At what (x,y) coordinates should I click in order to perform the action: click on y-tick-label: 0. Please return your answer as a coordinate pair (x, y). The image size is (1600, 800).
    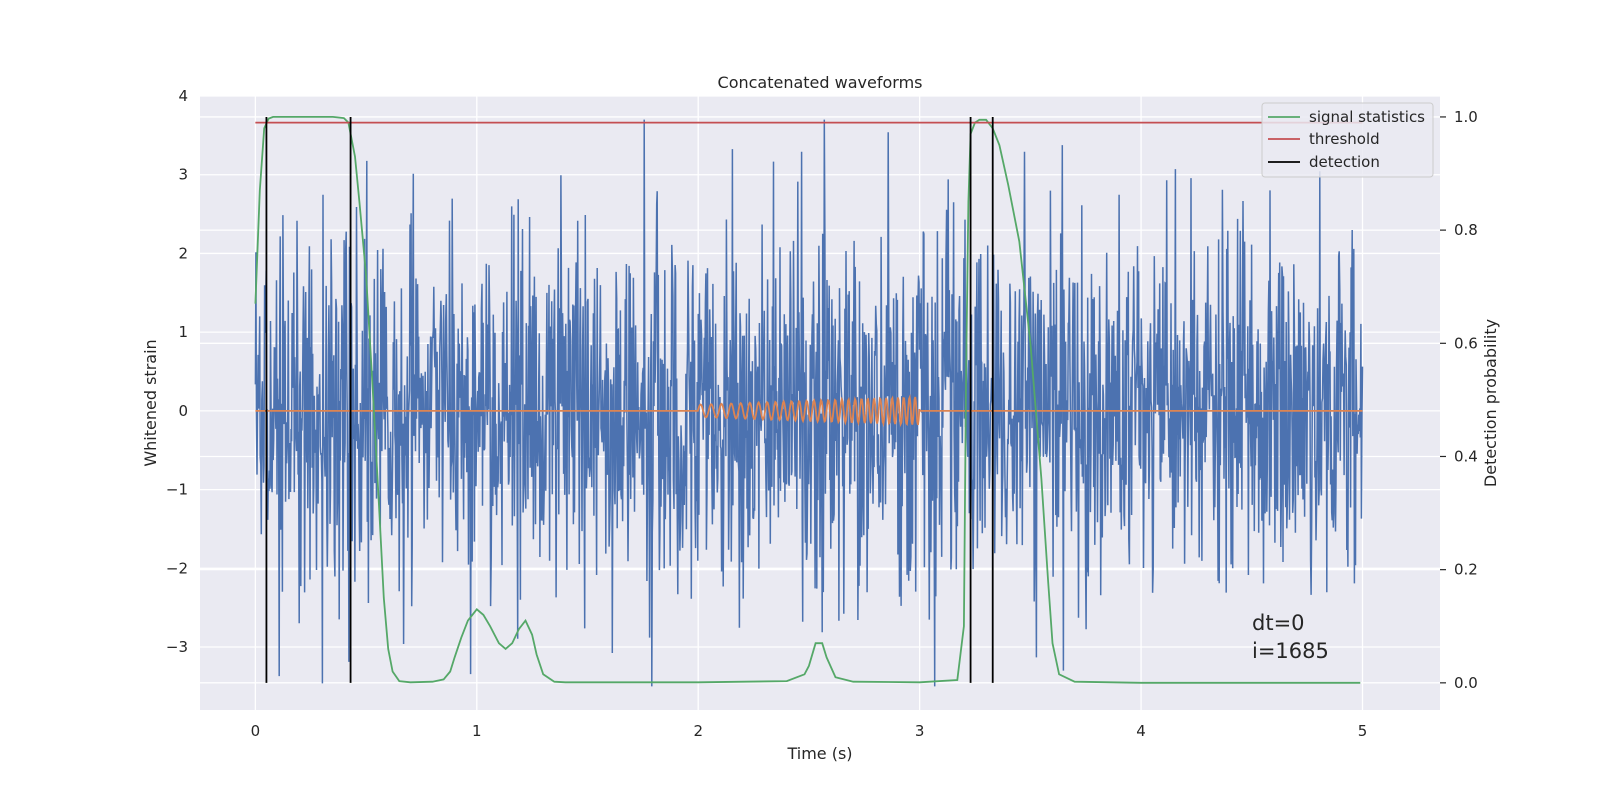
    Looking at the image, I should click on (183, 411).